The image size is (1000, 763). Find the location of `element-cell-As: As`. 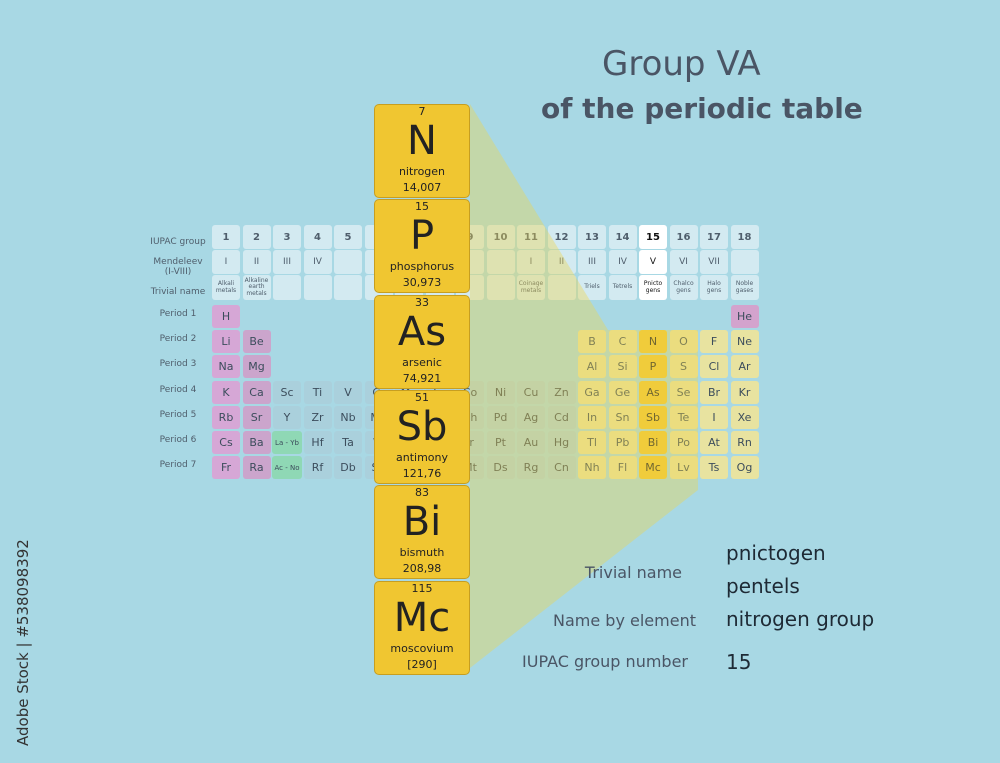

element-cell-As: As is located at coordinates (653, 392).